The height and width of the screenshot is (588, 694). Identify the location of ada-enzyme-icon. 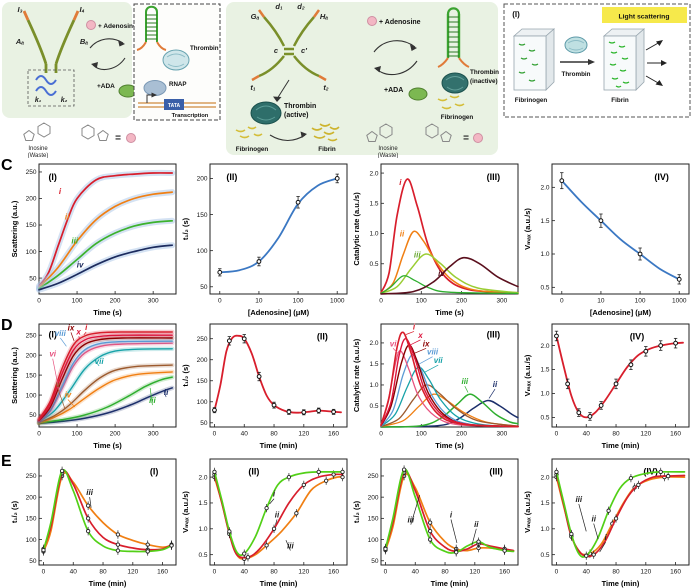
(418, 94).